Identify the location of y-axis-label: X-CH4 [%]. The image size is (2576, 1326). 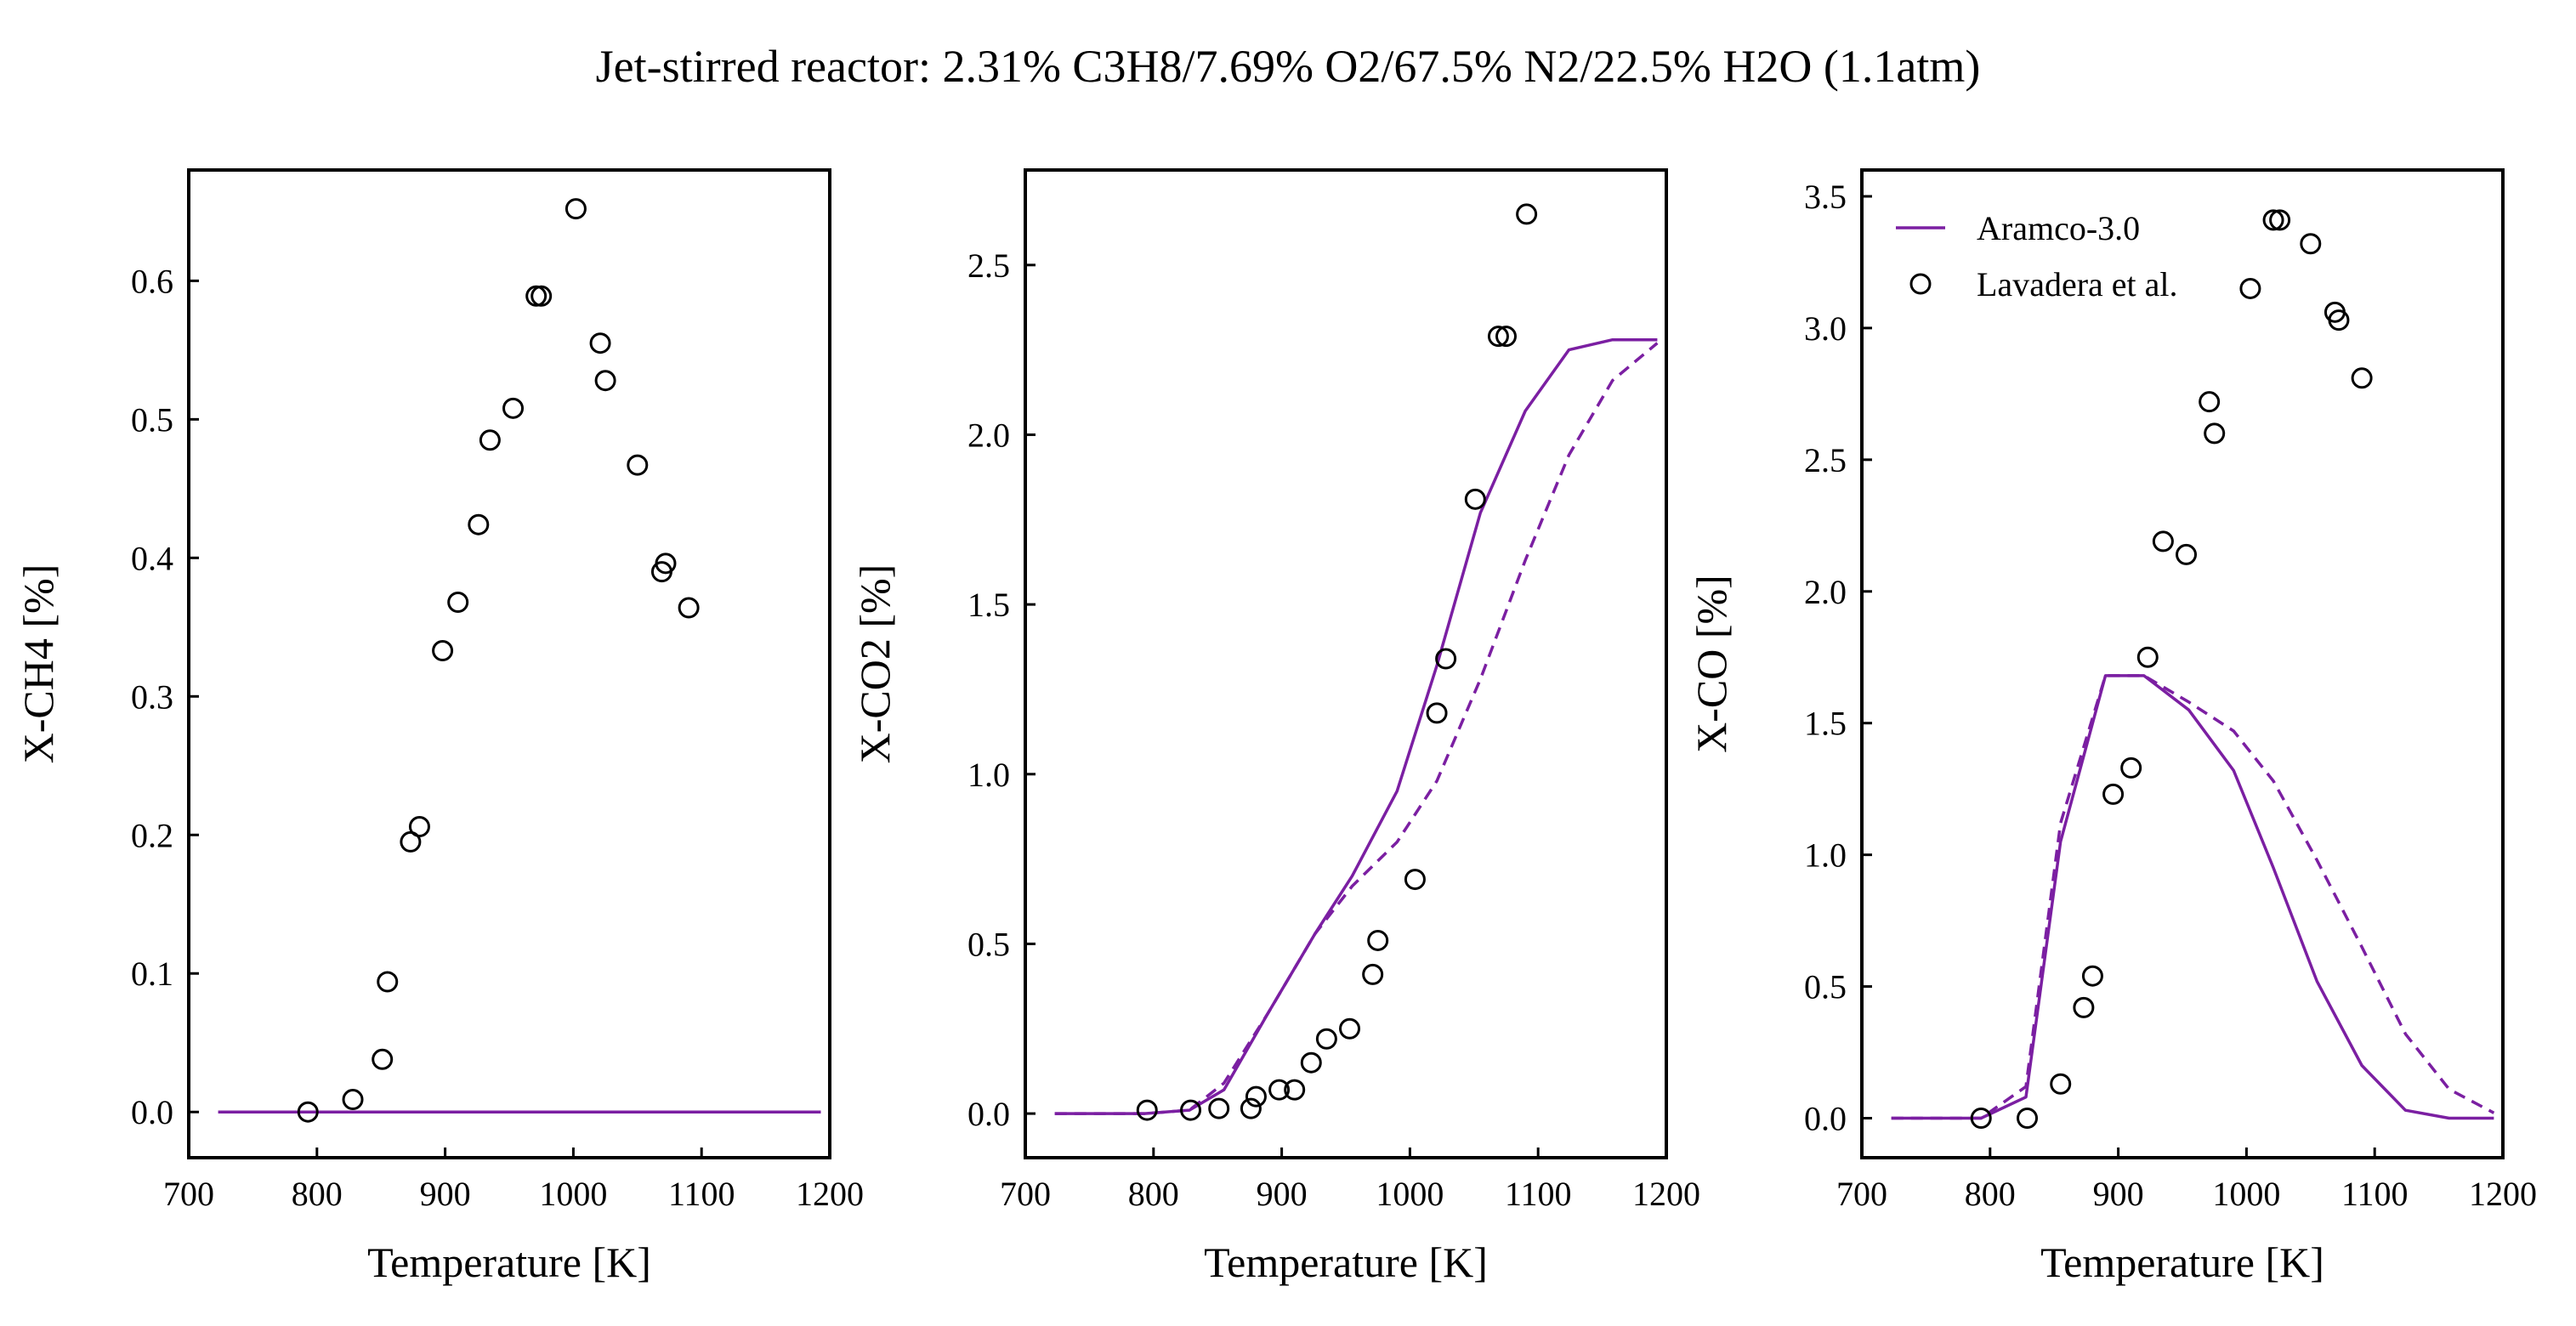
(38, 664).